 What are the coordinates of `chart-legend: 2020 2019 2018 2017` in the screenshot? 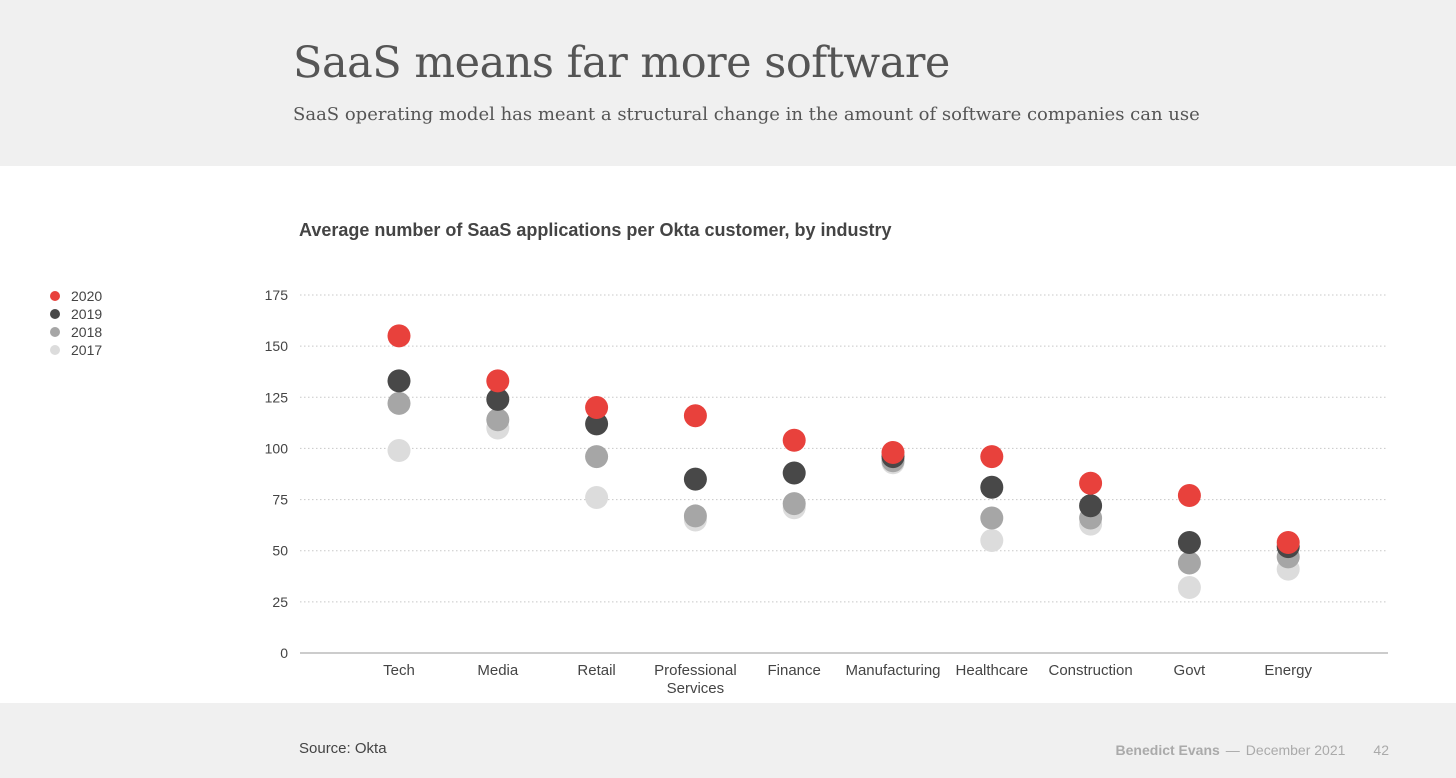 It's located at (75, 323).